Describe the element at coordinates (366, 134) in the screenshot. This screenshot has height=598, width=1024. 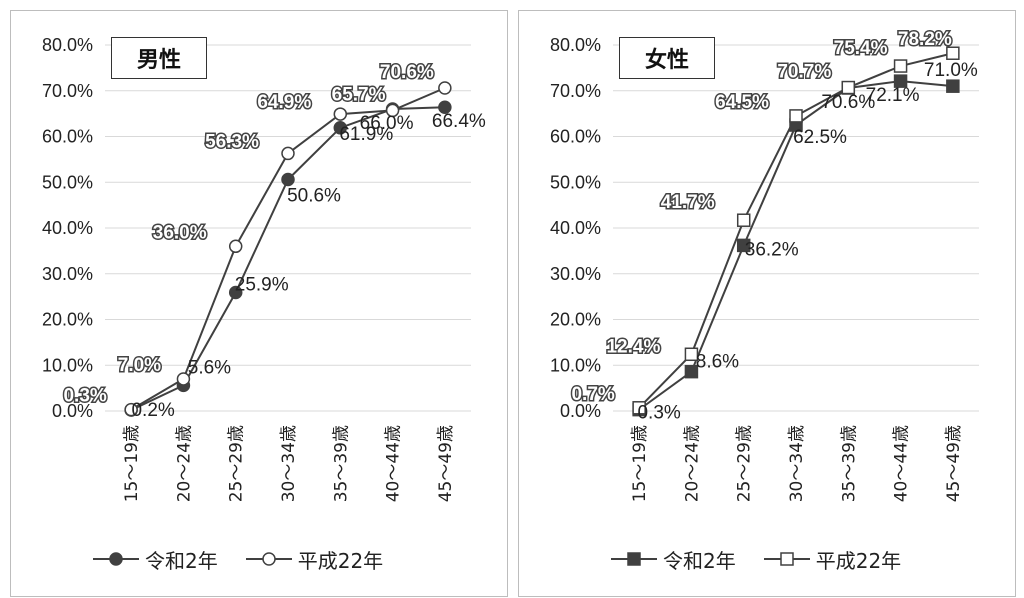
I see `data-label: 61.9%` at that location.